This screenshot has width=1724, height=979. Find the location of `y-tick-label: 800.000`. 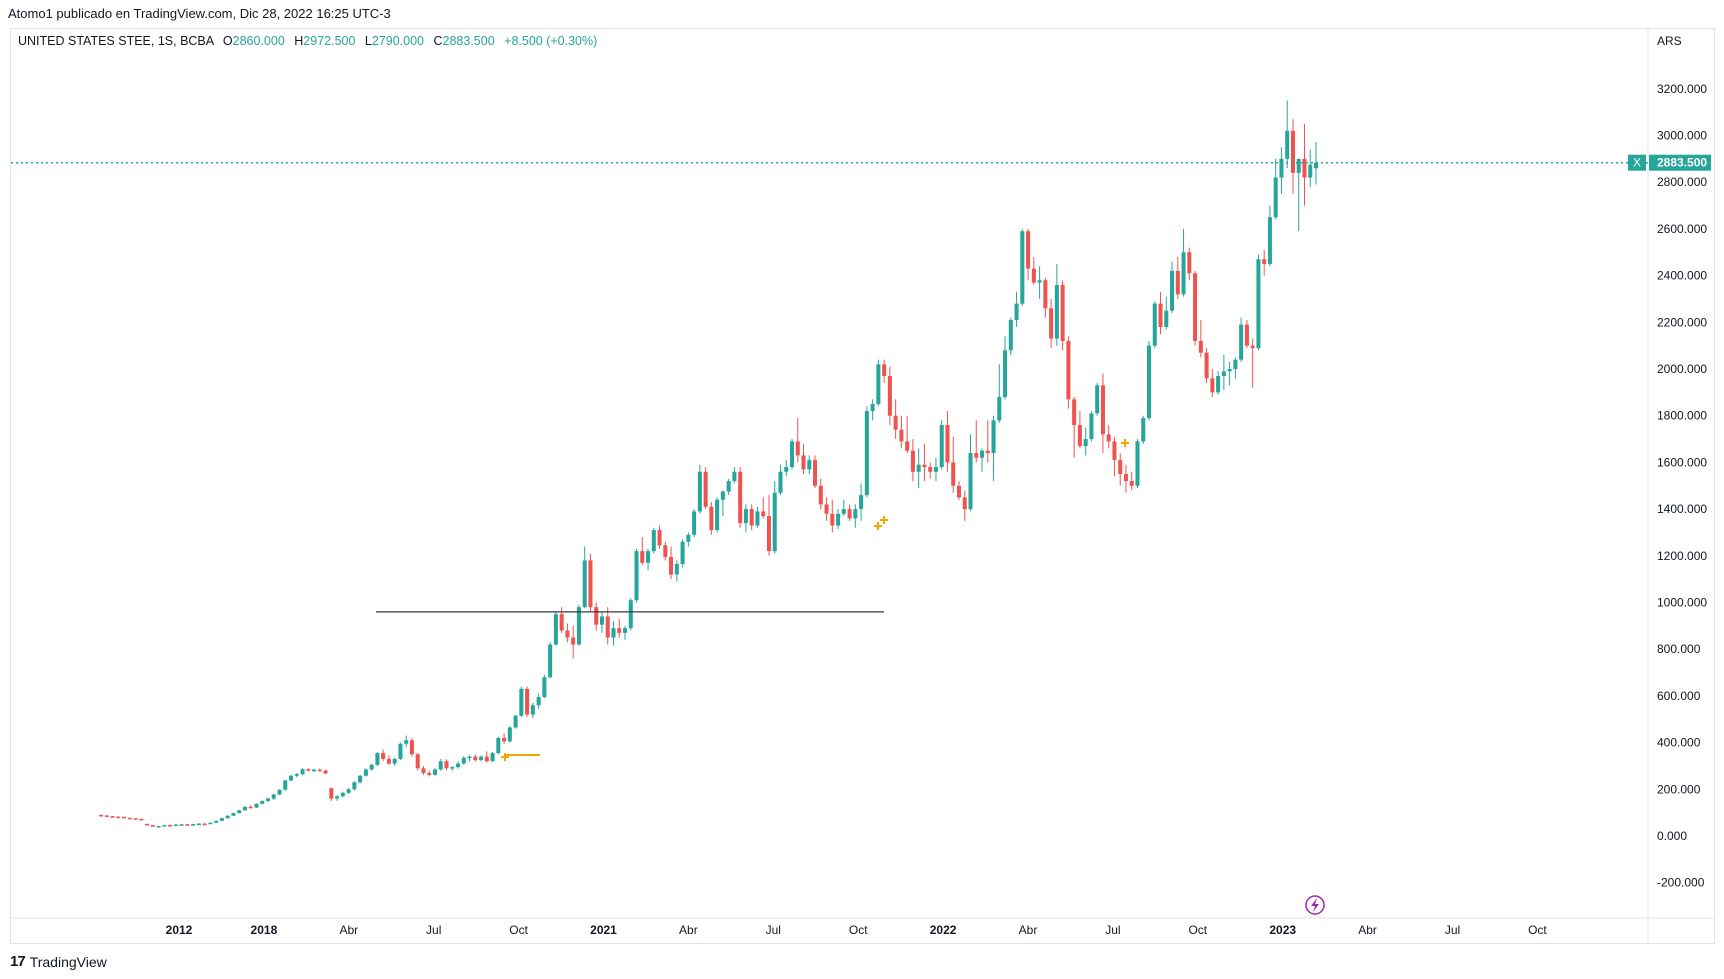

y-tick-label: 800.000 is located at coordinates (1679, 649).